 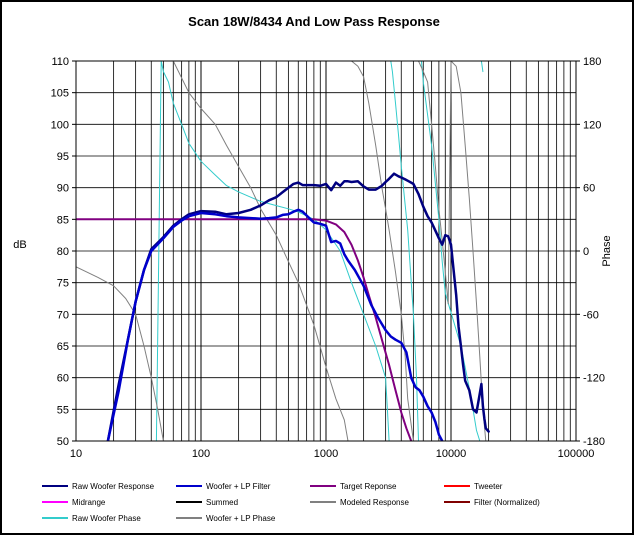 I want to click on y-axis-label: dB, so click(x=19, y=245).